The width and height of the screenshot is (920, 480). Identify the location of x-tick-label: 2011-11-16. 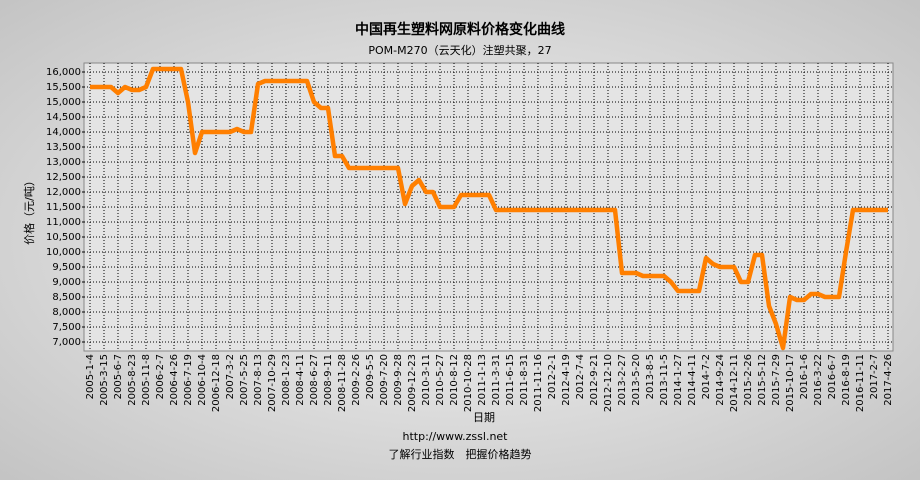
(538, 383).